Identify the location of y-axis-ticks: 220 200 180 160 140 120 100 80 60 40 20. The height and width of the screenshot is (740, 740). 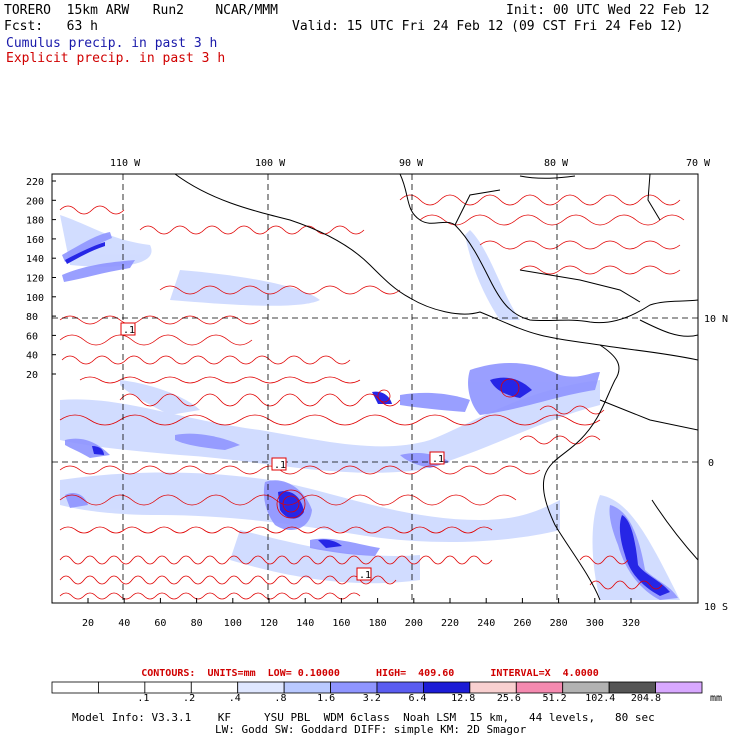
(41, 279).